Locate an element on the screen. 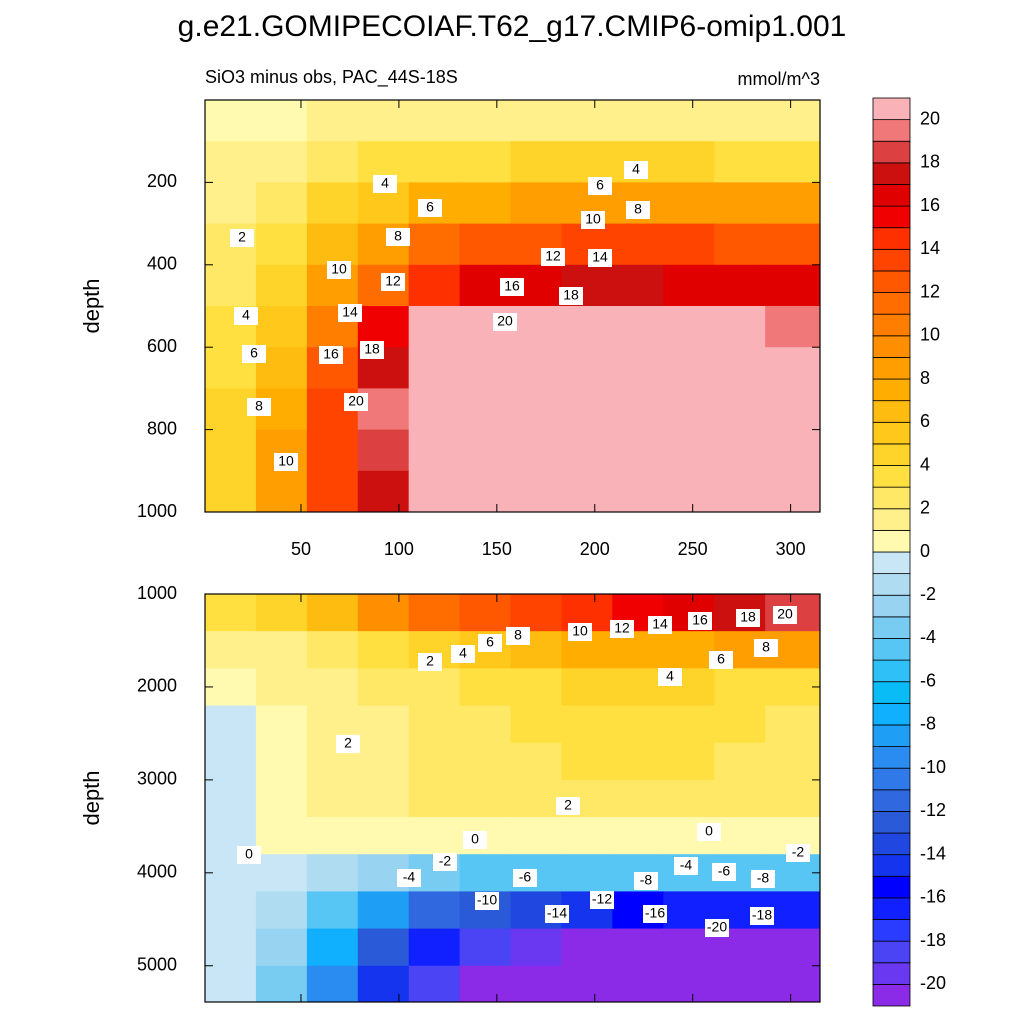 Image resolution: width=1024 pixels, height=1029 pixels. contour-label: 2 is located at coordinates (348, 744).